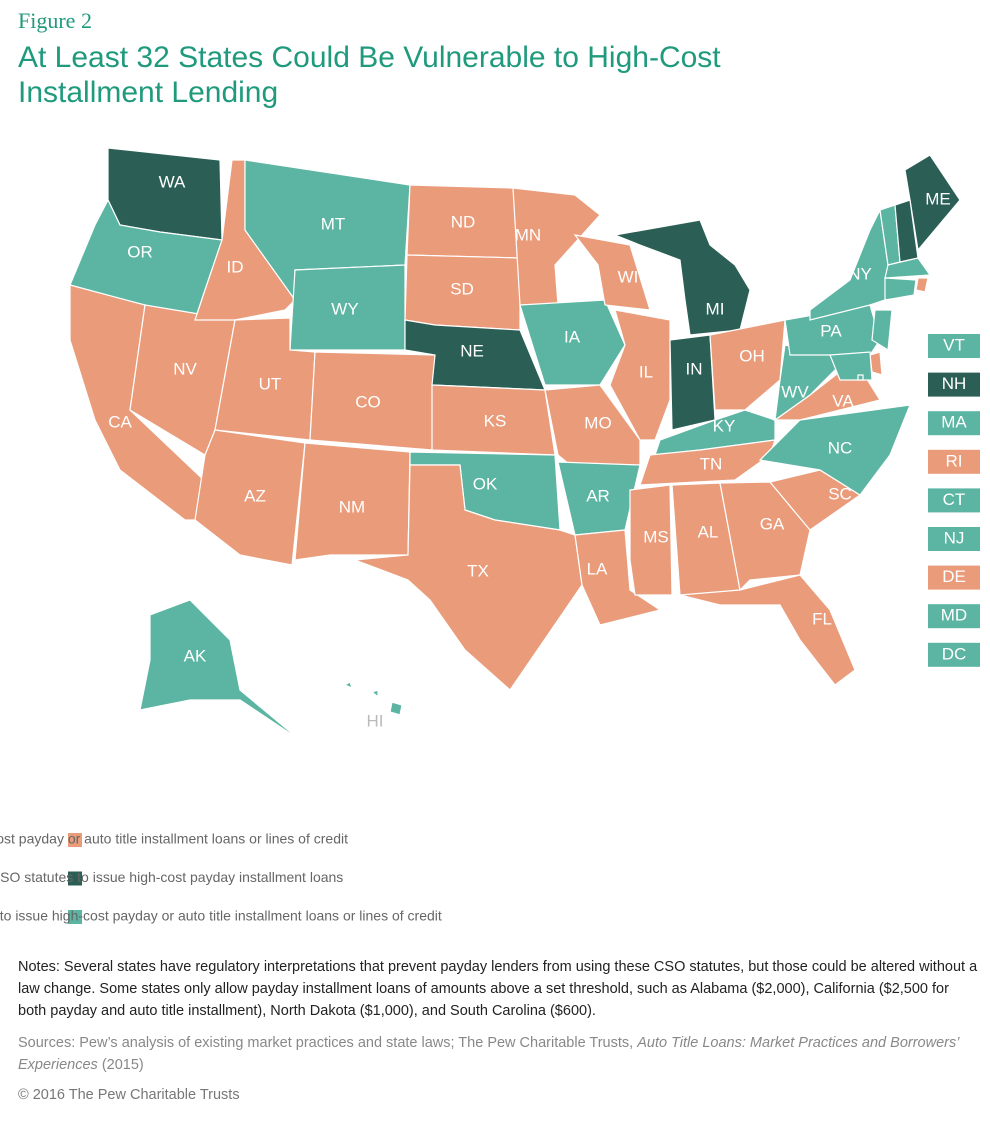 This screenshot has height=1128, width=990. Describe the element at coordinates (572, 336) in the screenshot. I see `state-label: IA` at that location.